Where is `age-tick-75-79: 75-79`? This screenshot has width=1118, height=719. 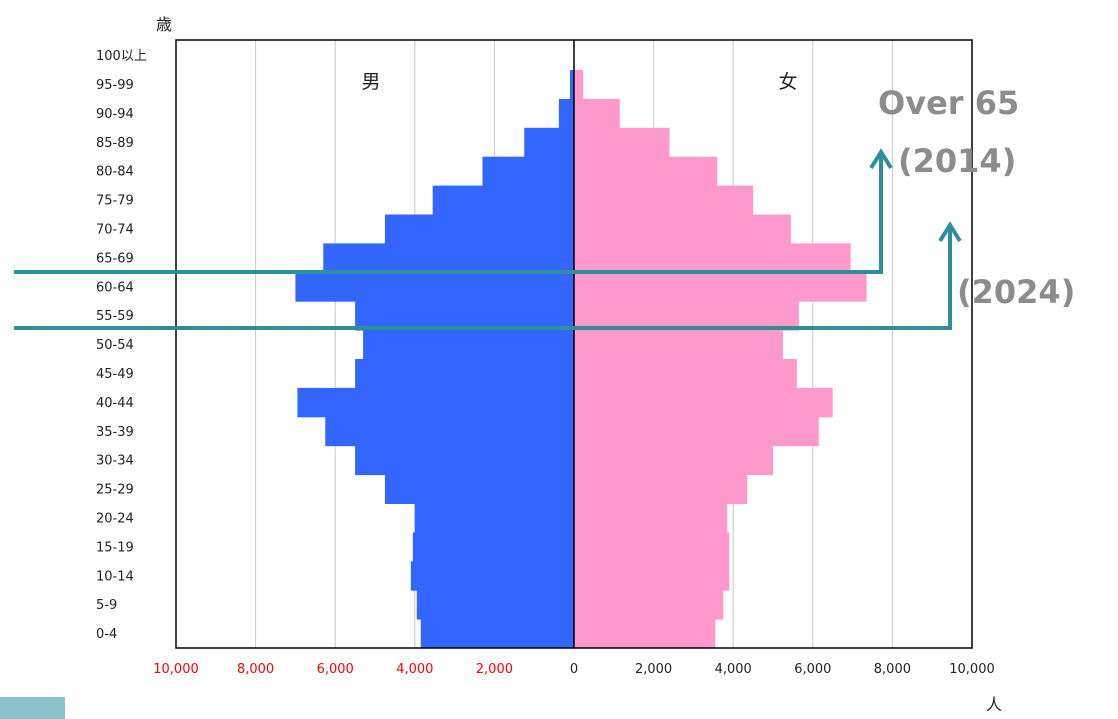
age-tick-75-79: 75-79 is located at coordinates (115, 201).